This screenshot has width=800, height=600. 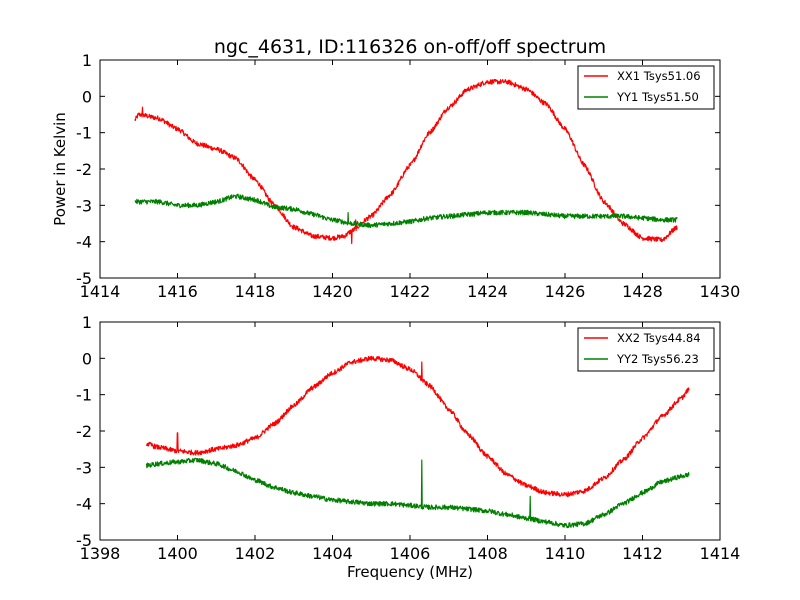 I want to click on bottom-y-tick-label: -4, so click(x=84, y=504).